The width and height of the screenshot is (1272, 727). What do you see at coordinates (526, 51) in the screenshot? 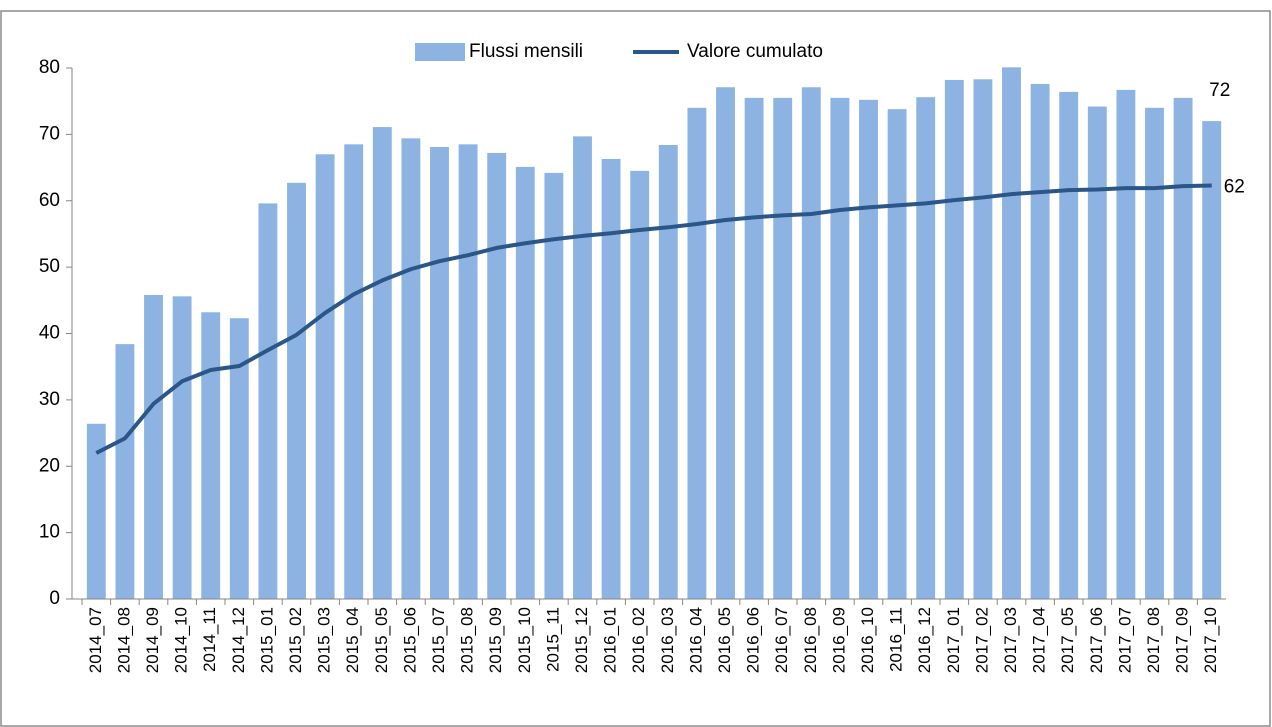
I see `legend-label: Flussi mensili` at bounding box center [526, 51].